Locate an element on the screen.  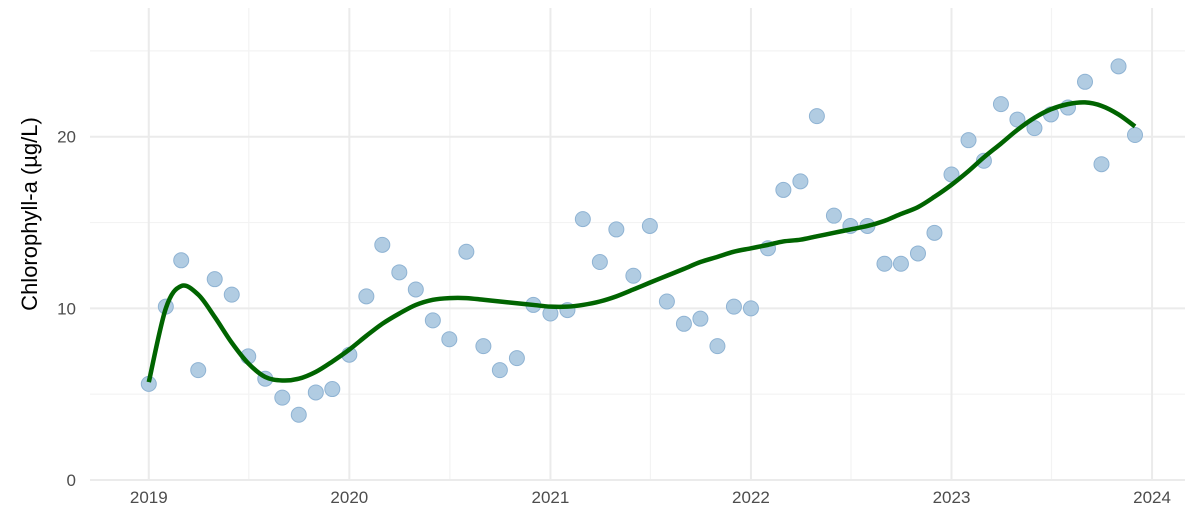
y-tick-label: 0 is located at coordinates (71, 480).